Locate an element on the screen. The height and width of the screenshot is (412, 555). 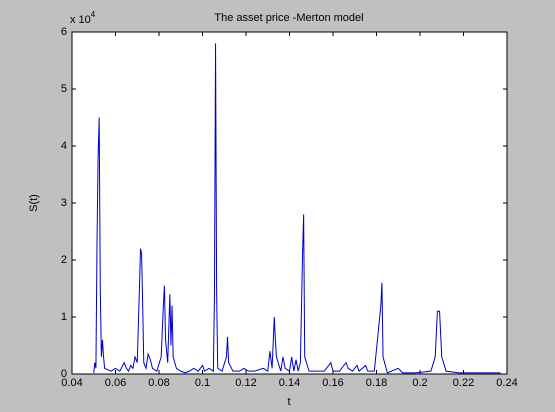
x-tick-label: 0.1 is located at coordinates (202, 383).